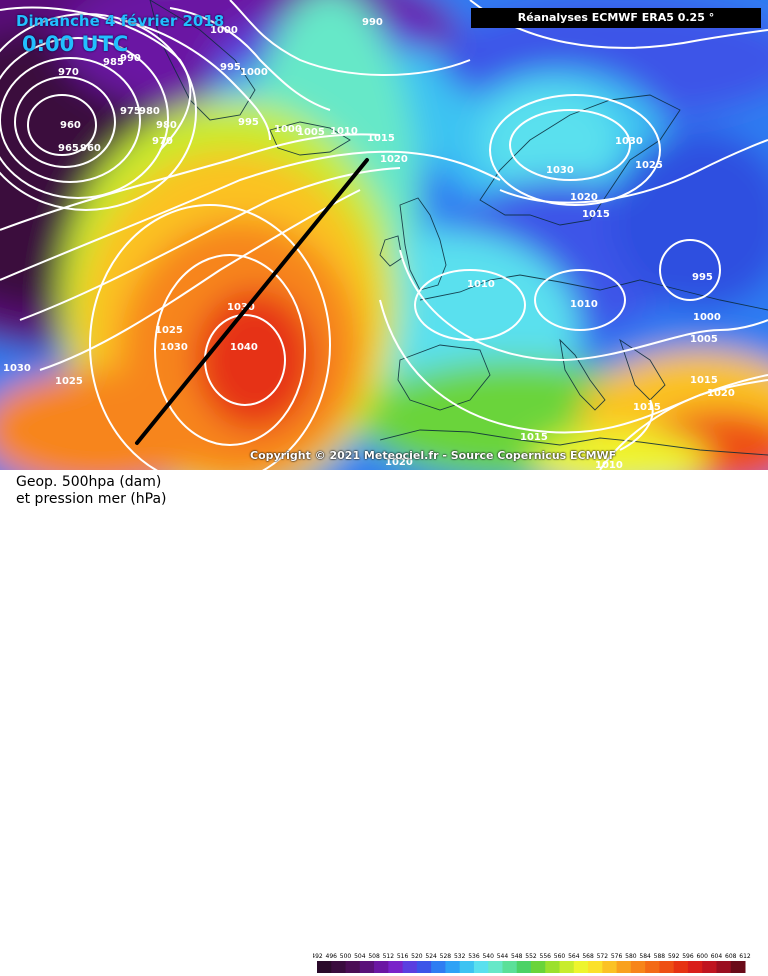 The width and height of the screenshot is (768, 976). What do you see at coordinates (403, 956) in the screenshot?
I see `legend-tick-label: 516` at bounding box center [403, 956].